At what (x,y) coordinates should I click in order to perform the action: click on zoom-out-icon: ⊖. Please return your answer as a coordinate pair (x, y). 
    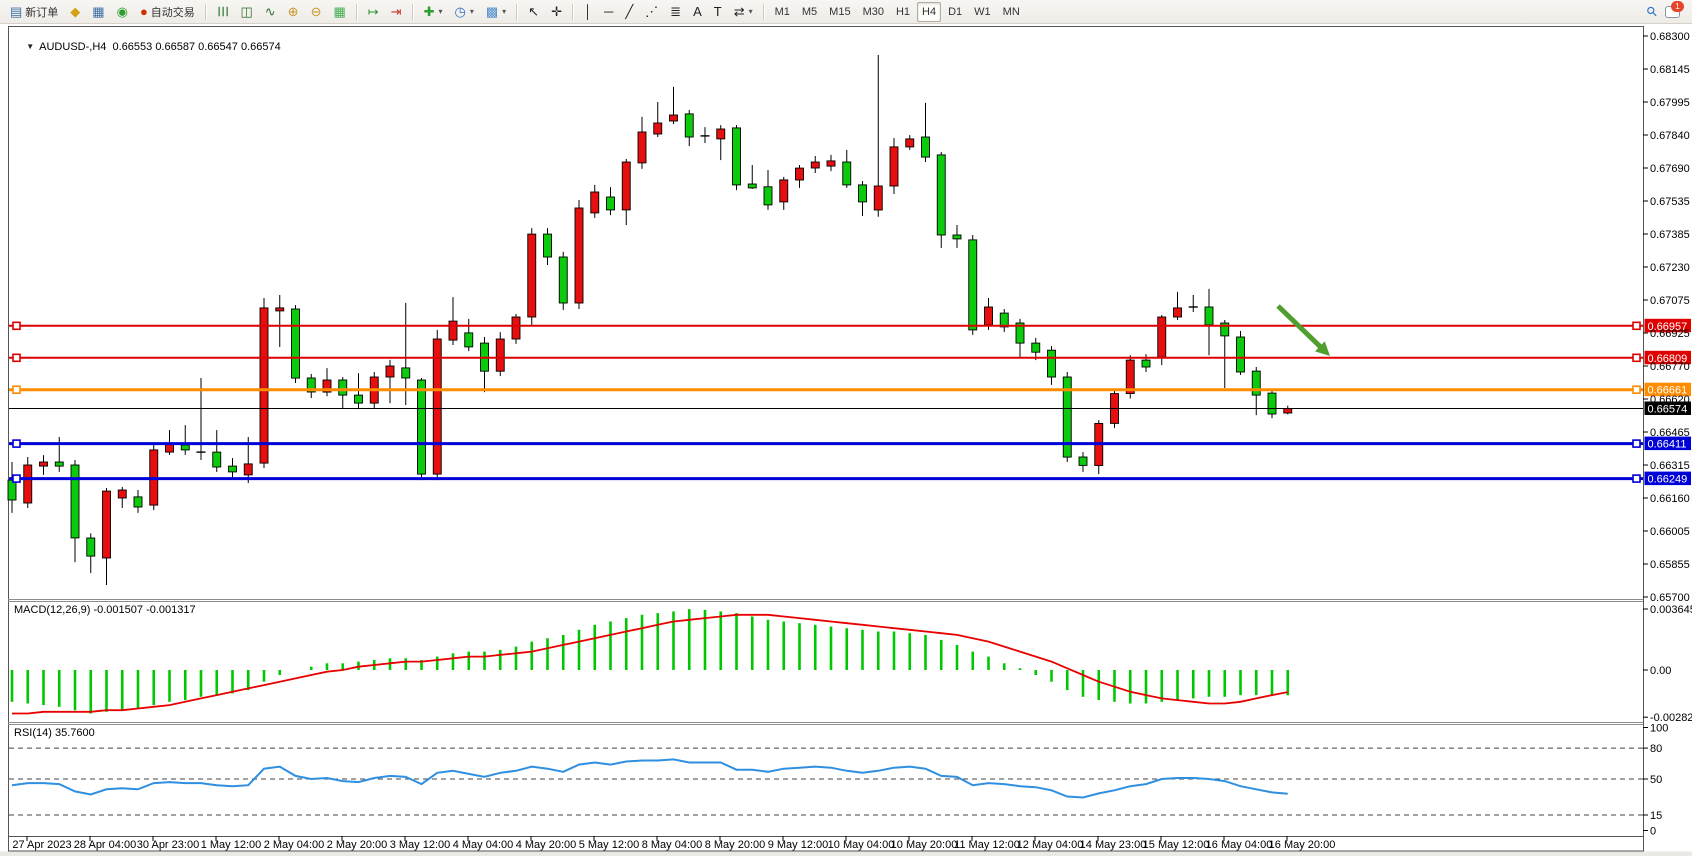
    Looking at the image, I should click on (316, 11).